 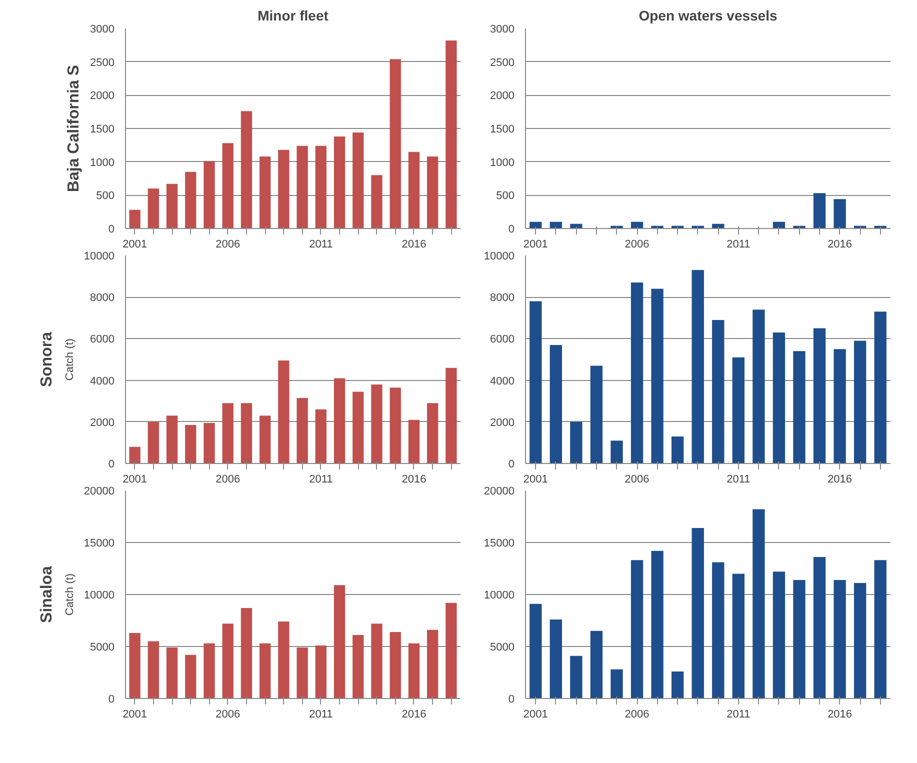 I want to click on text: Baja California S, so click(x=74, y=128).